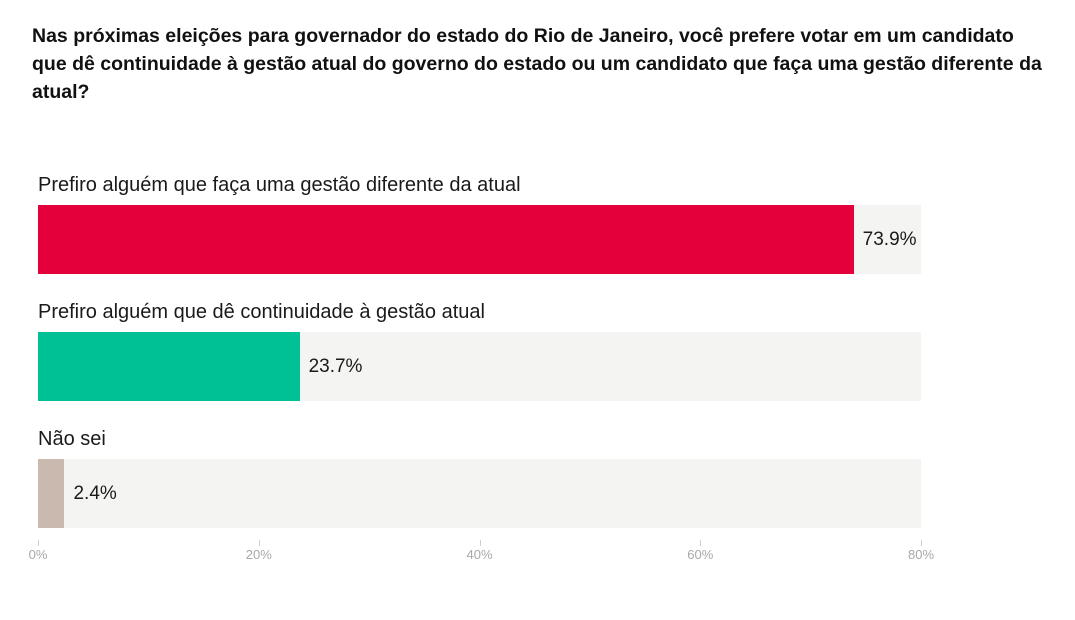  What do you see at coordinates (889, 239) in the screenshot?
I see `value-label: 73.9%` at bounding box center [889, 239].